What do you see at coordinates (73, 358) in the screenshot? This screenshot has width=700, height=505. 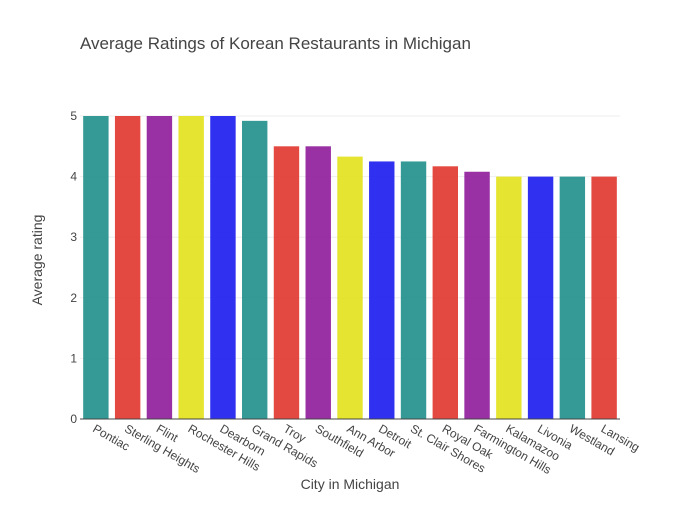 I see `y-tick-label: 1` at bounding box center [73, 358].